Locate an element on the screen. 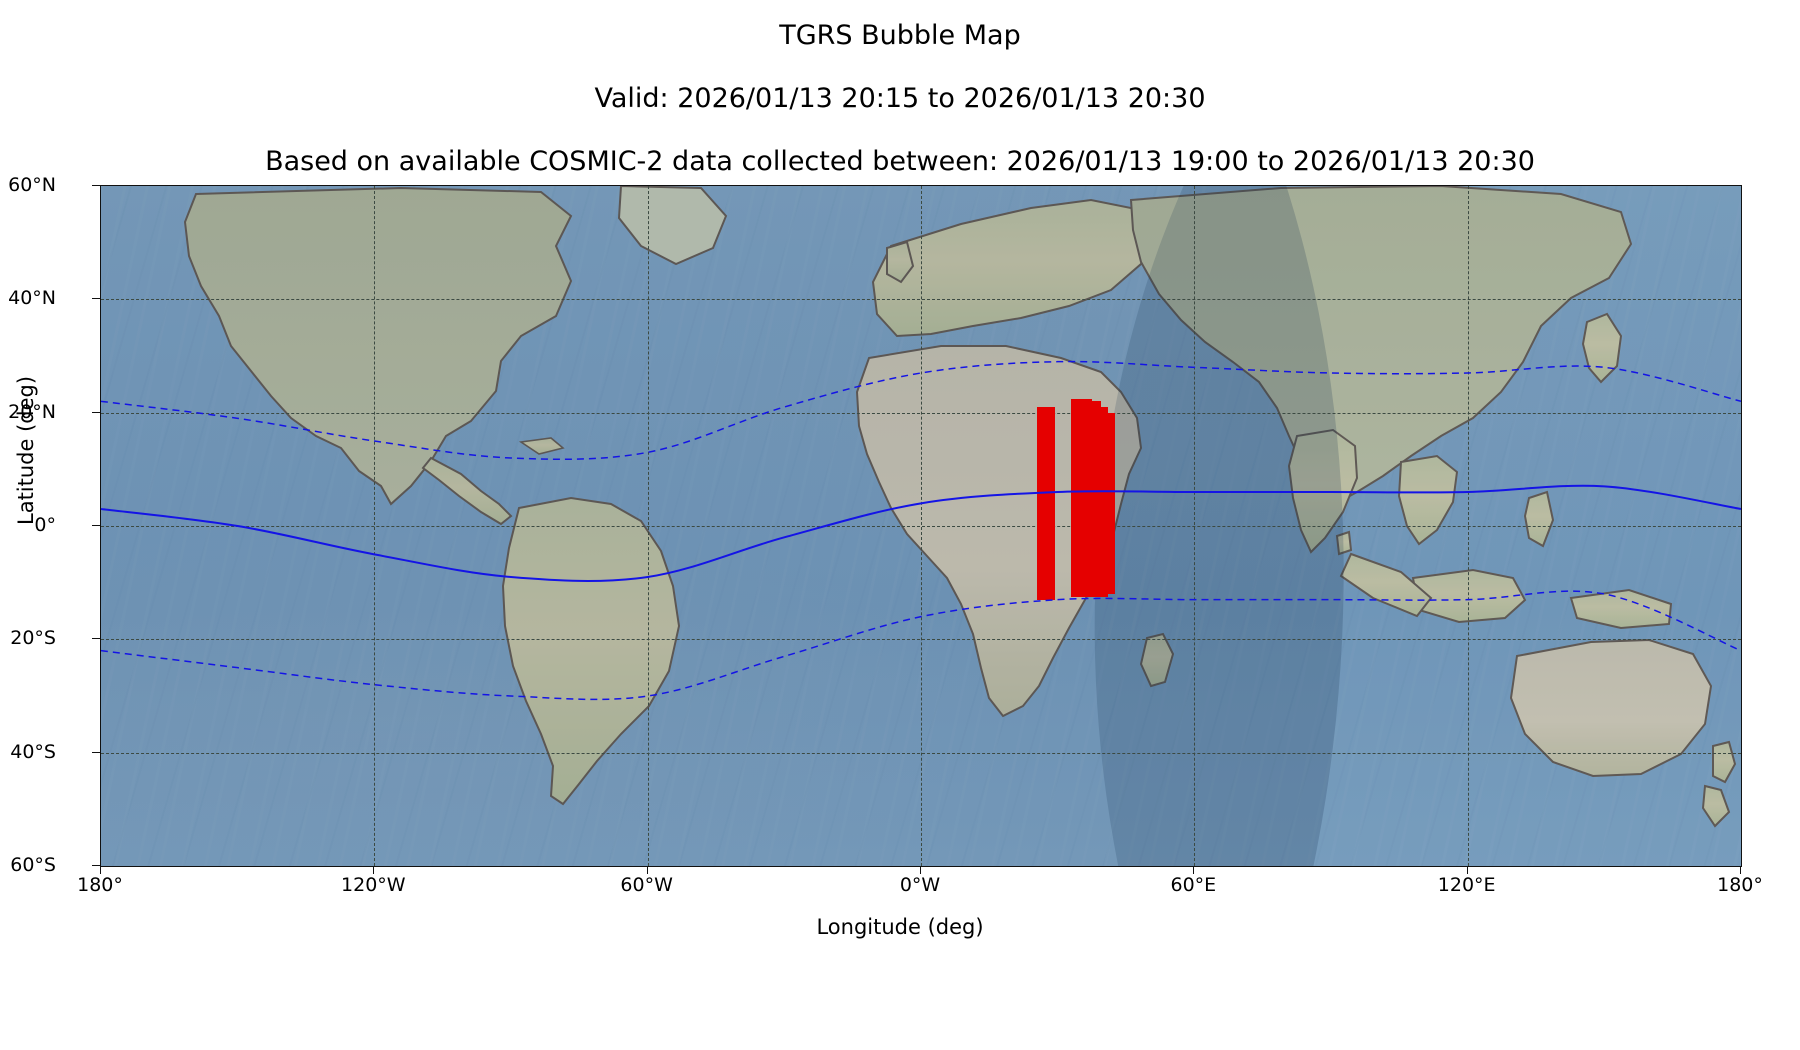 This screenshot has width=1800, height=1050. y-tick-label--20: 20°S is located at coordinates (33, 638).